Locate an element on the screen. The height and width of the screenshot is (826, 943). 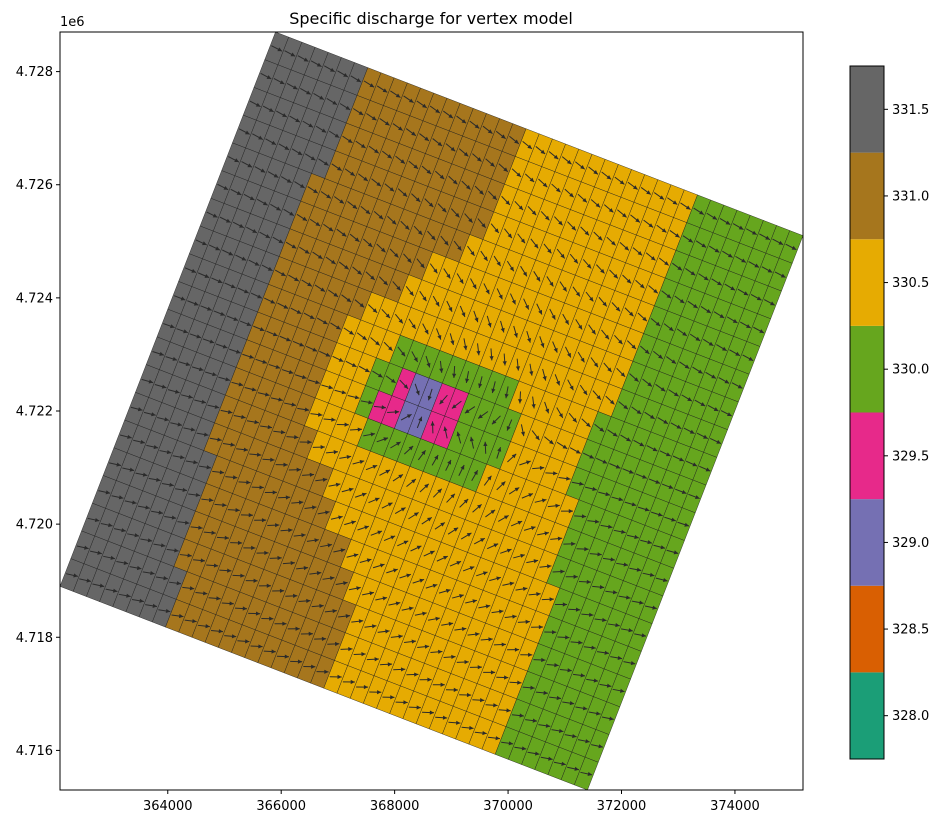
colorbar-tick-label: 329.5 is located at coordinates (910, 456).